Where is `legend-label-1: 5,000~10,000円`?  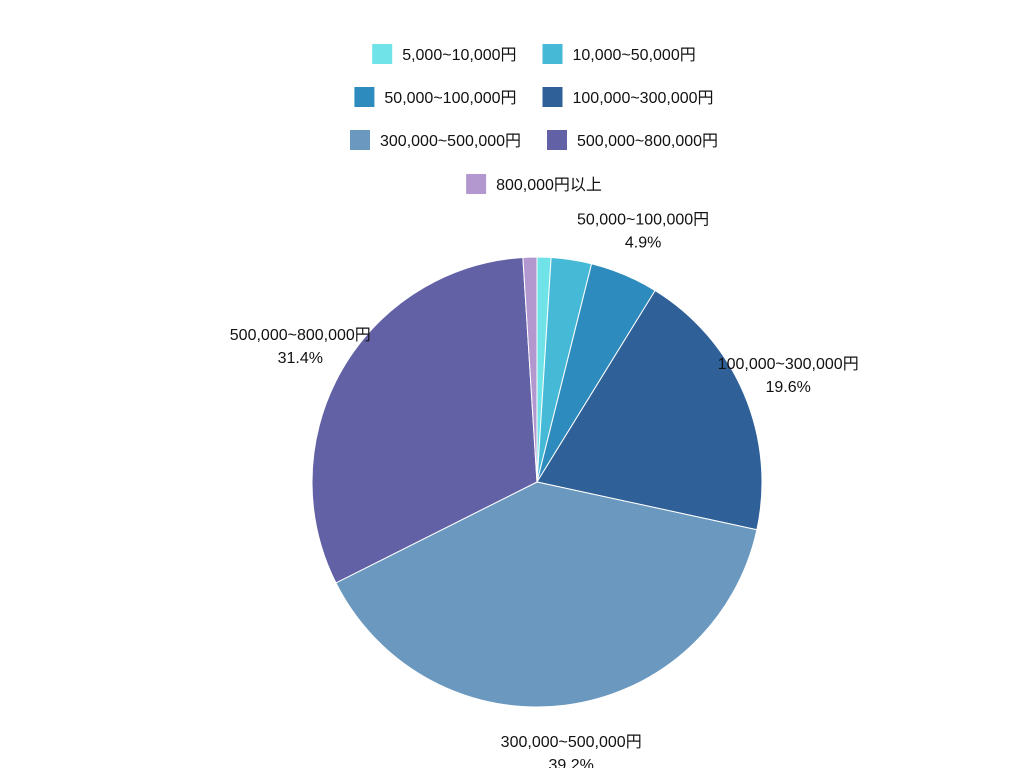
legend-label-1: 5,000~10,000円 is located at coordinates (459, 55).